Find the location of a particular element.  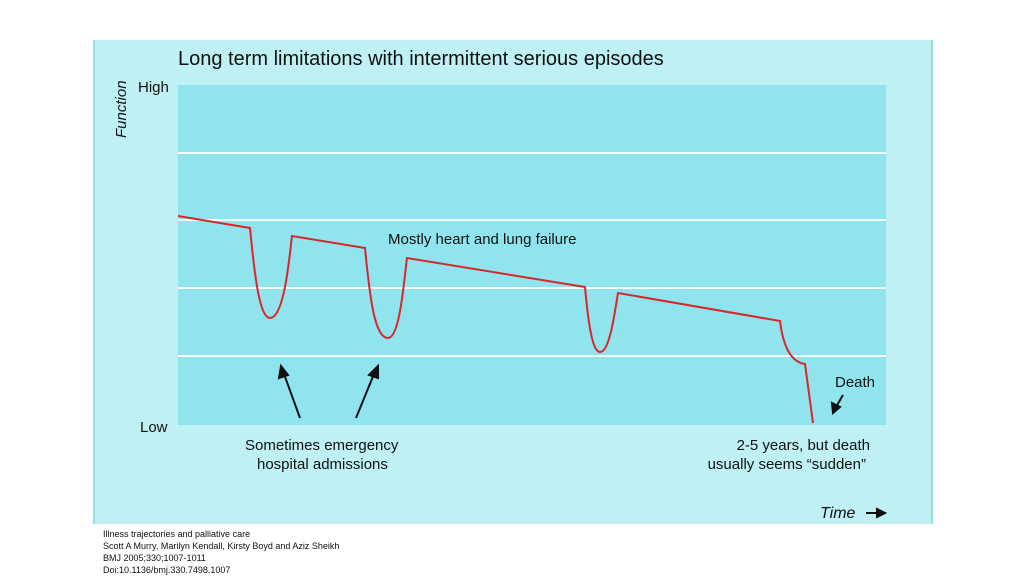

x-axis-label: Time is located at coordinates (838, 513).